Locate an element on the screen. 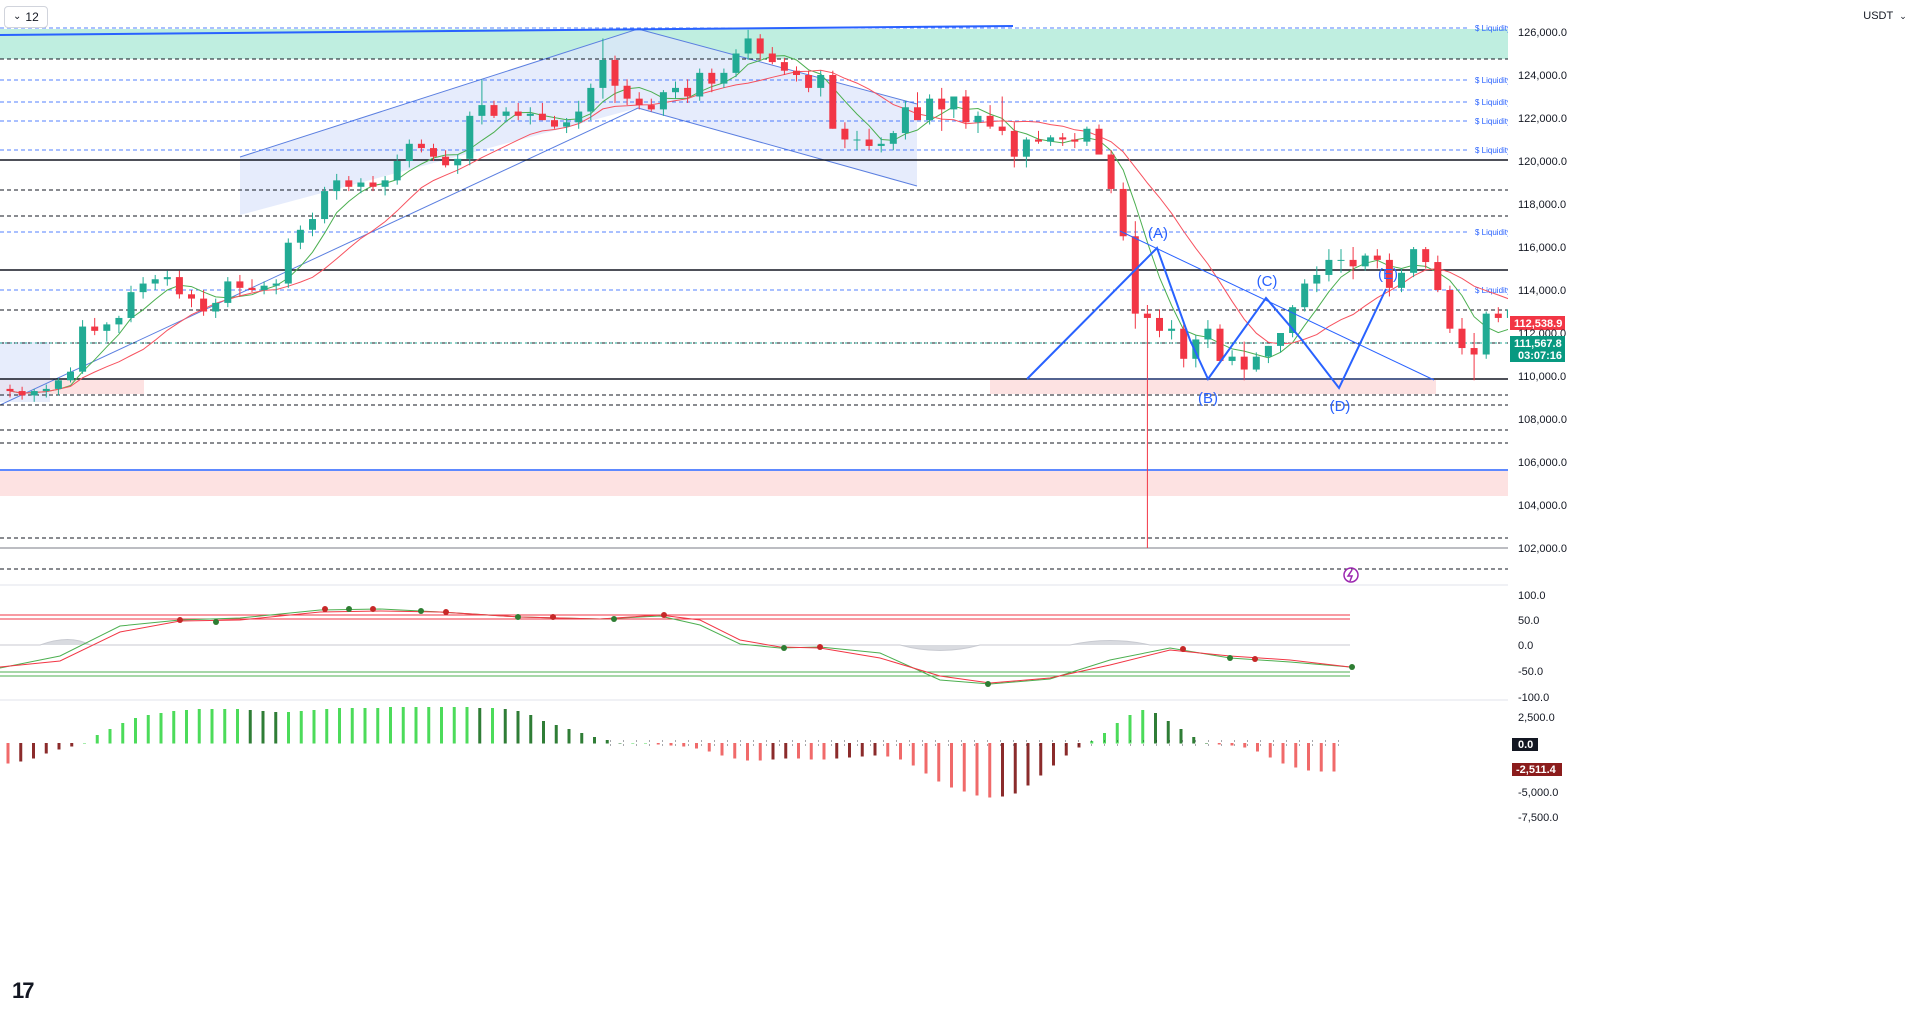 This screenshot has height=1017, width=1917. wave-pattern-line is located at coordinates (1206, 318).